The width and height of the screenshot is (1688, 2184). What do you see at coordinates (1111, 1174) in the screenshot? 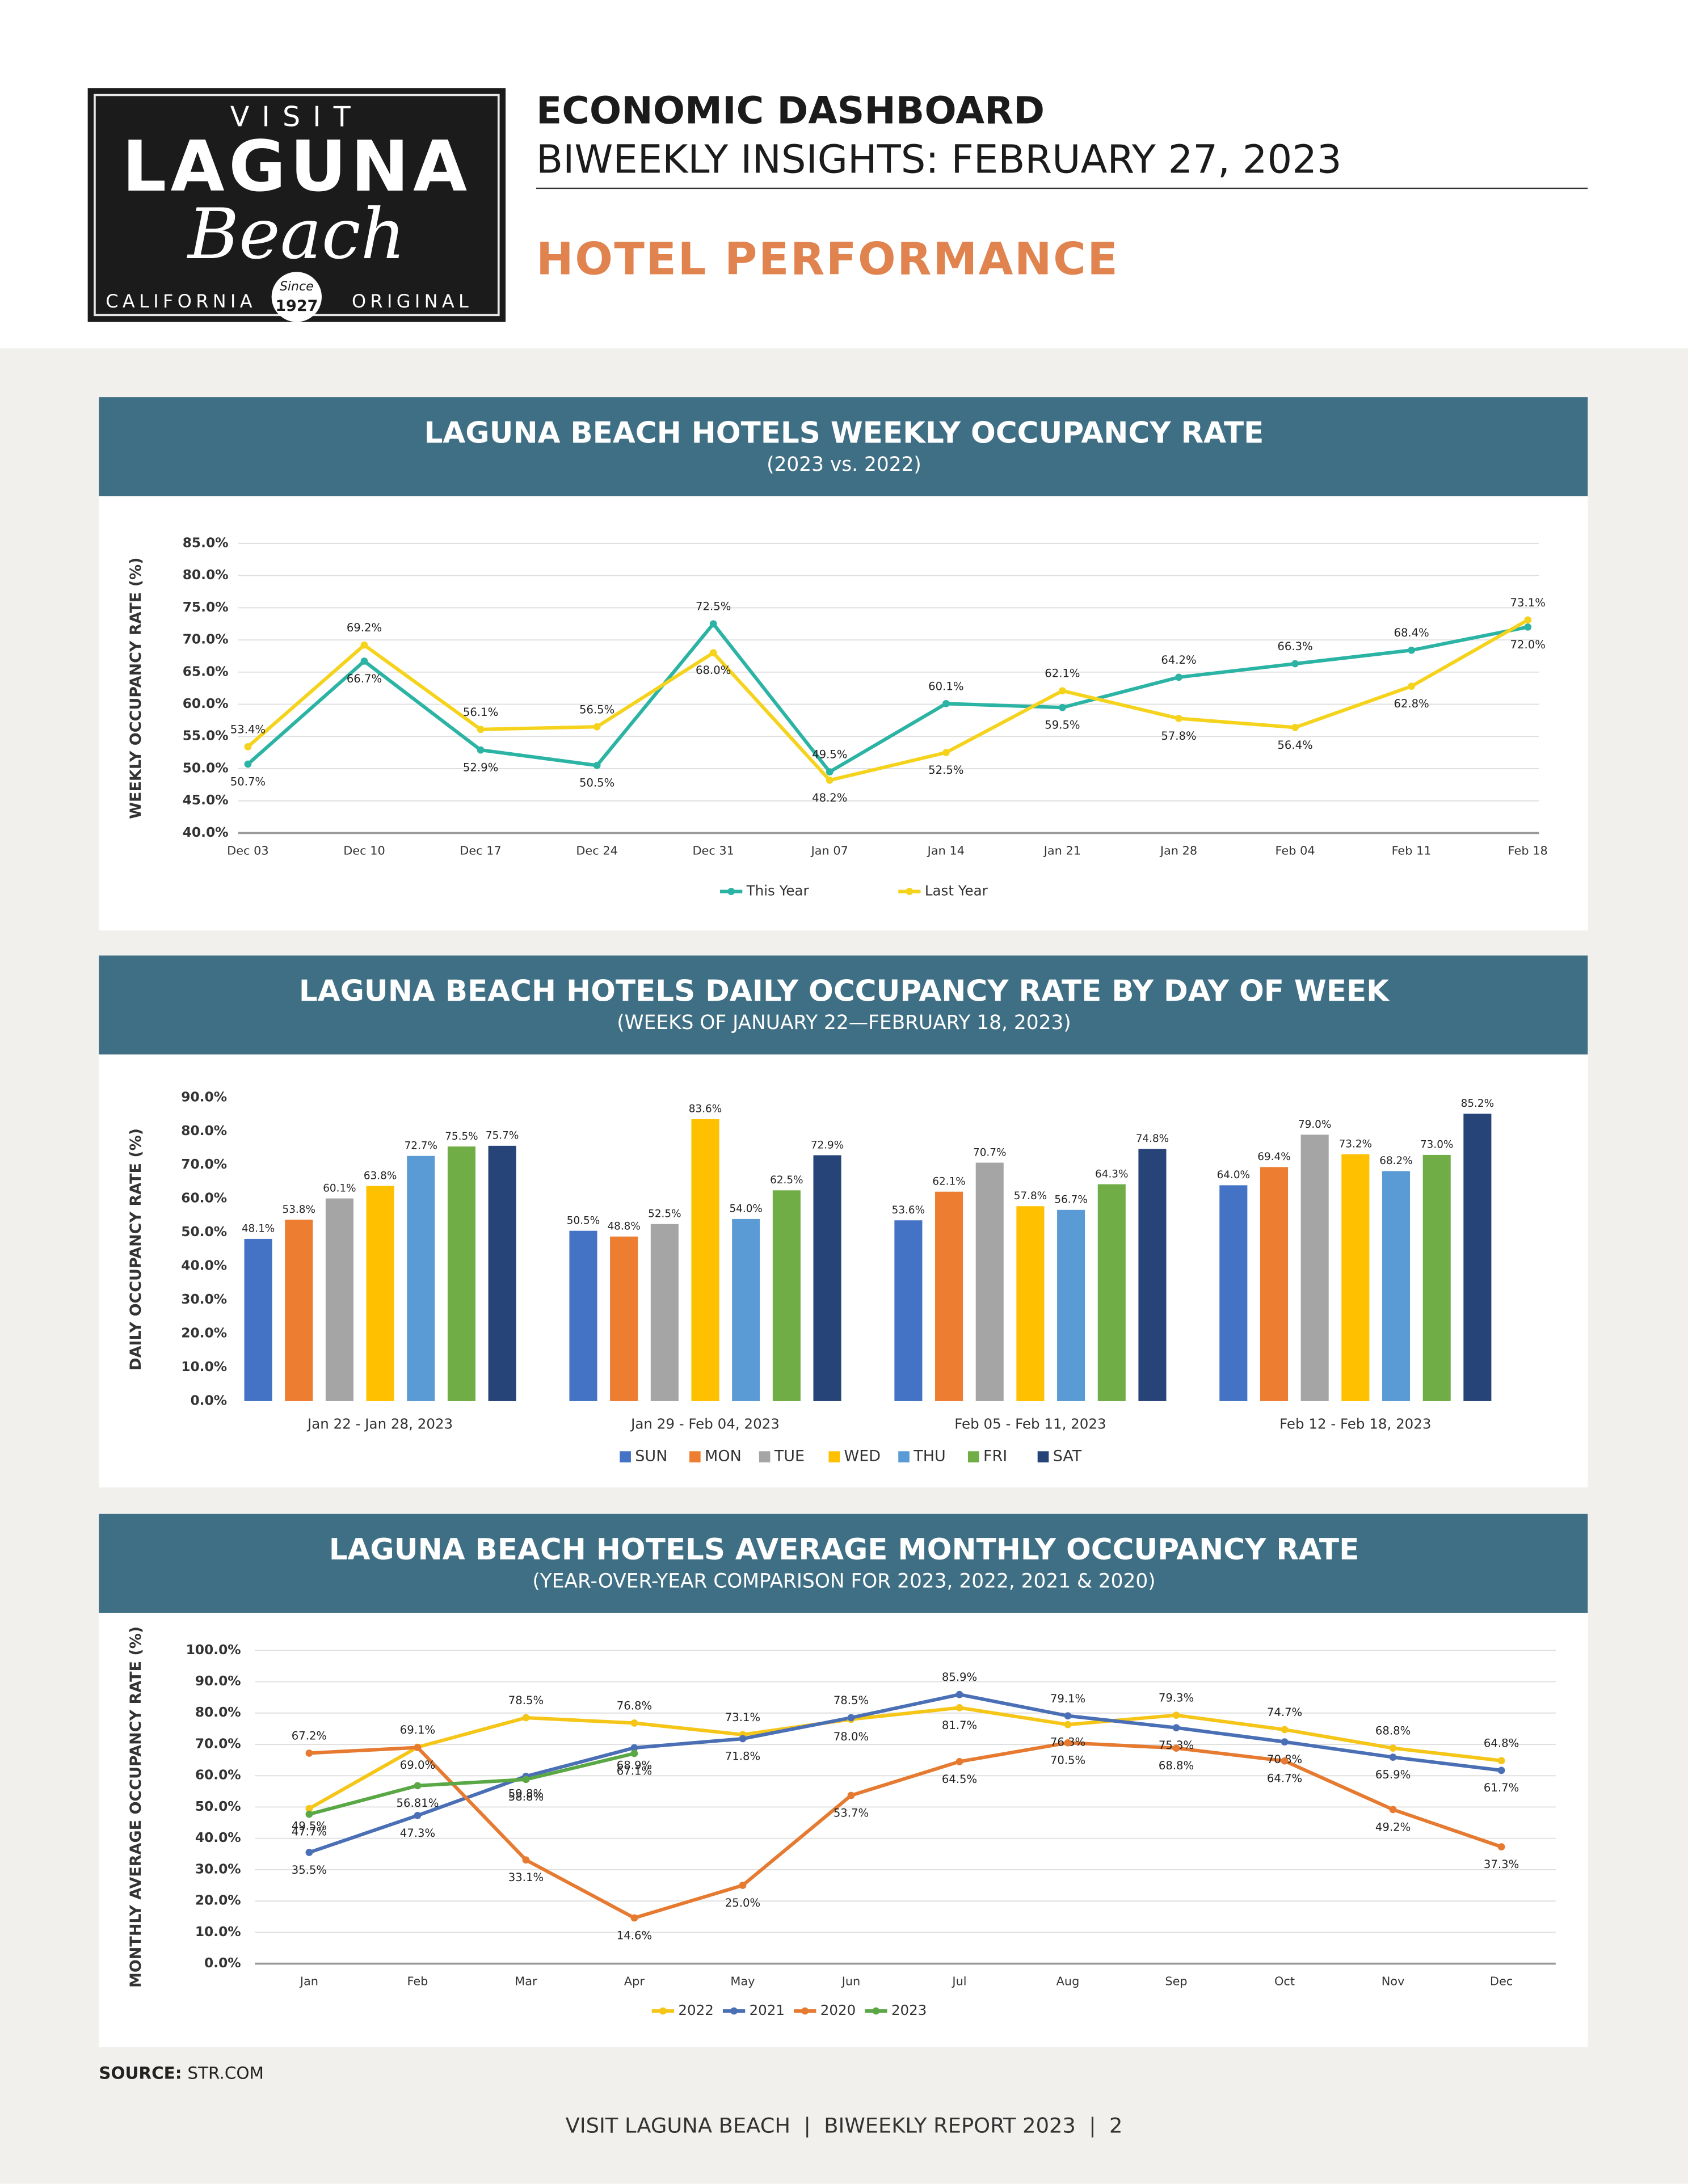
I see `value-label: 64.3%` at bounding box center [1111, 1174].